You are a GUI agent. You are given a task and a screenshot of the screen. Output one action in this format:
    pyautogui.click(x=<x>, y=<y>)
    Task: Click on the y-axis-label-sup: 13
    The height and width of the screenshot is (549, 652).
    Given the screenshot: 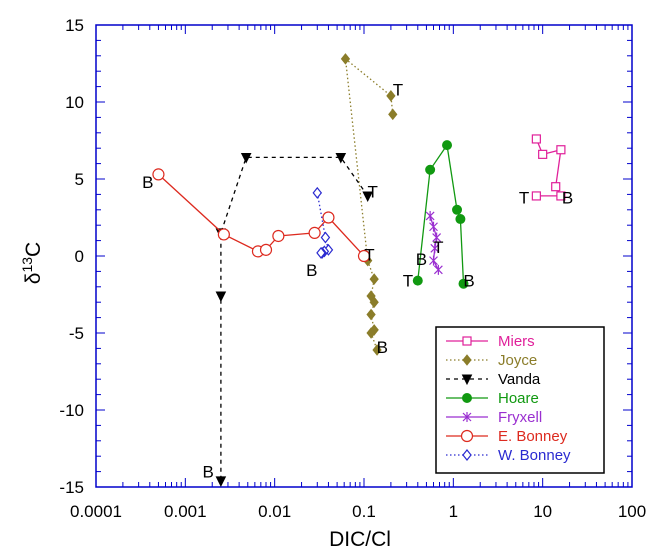 What is the action you would take?
    pyautogui.click(x=27, y=265)
    